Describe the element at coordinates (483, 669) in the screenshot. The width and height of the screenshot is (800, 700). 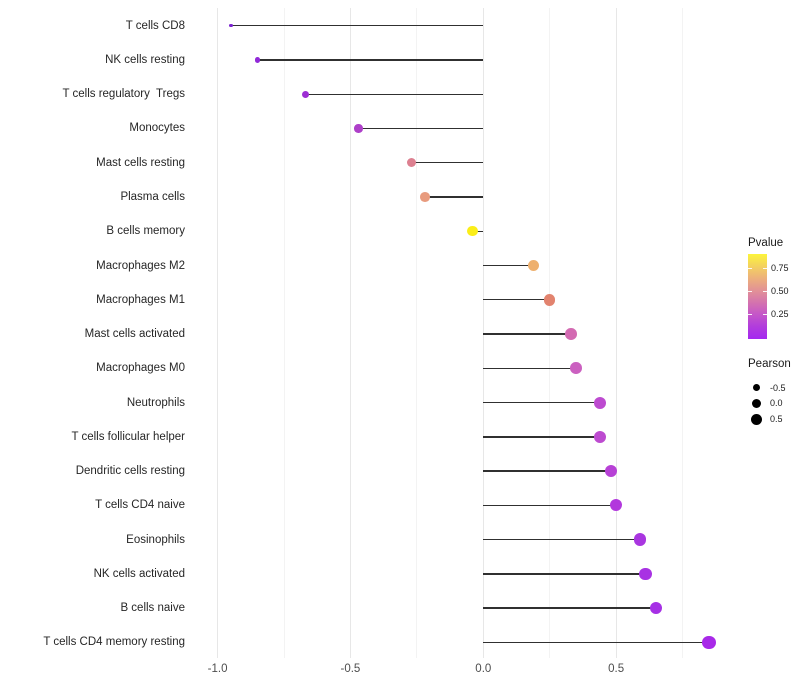
I see `x-axis-tick-label: 0.0` at that location.